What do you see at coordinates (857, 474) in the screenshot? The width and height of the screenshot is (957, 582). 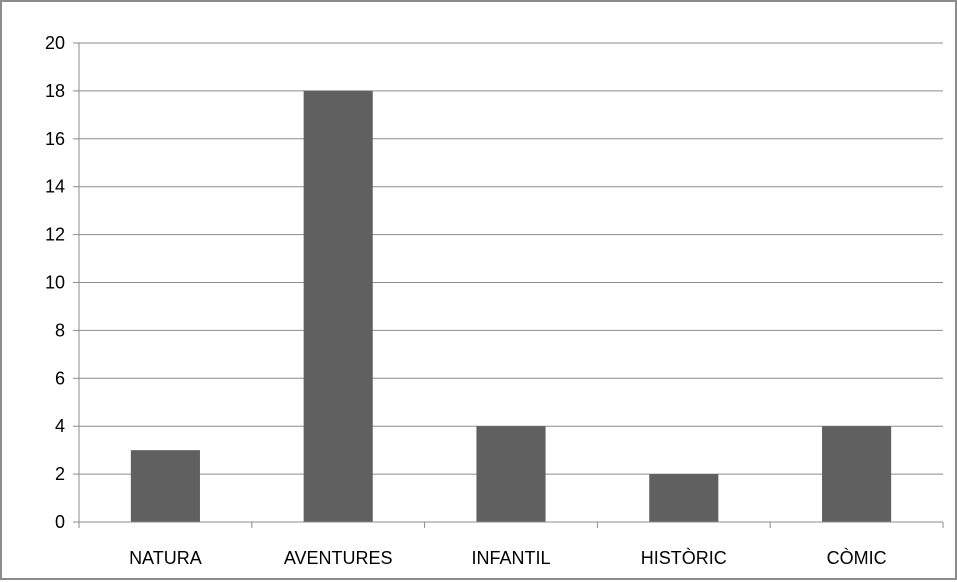 I see `bar-còmic` at bounding box center [857, 474].